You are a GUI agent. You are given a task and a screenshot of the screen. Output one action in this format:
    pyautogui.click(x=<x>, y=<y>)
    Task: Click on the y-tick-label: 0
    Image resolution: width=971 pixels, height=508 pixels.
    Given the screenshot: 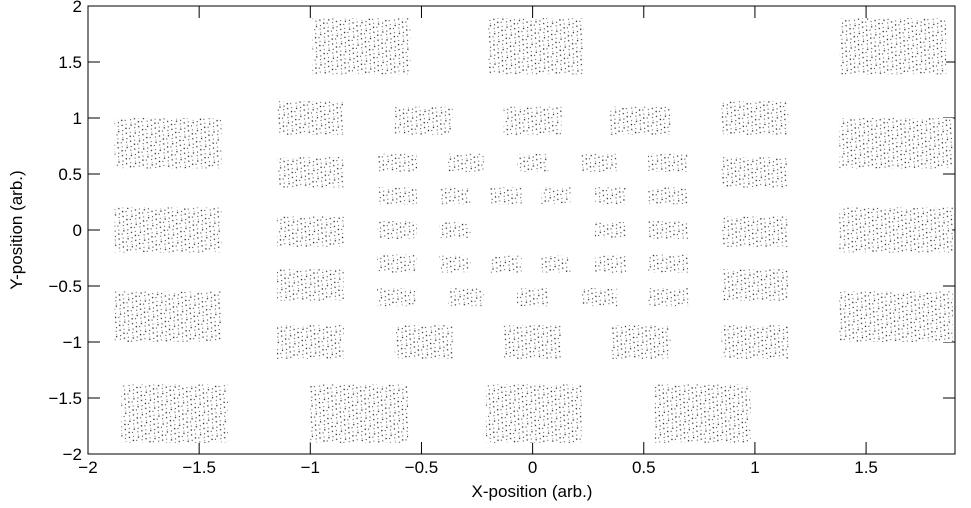 What is the action you would take?
    pyautogui.click(x=77, y=230)
    